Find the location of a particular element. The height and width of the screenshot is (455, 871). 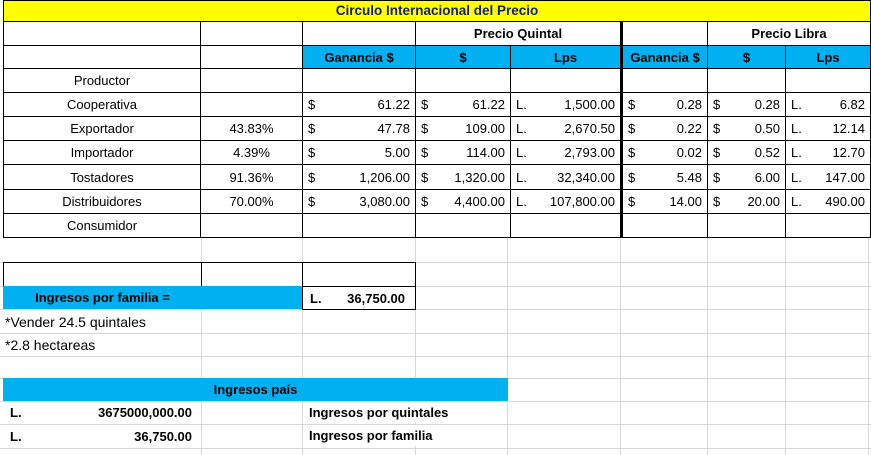

money-cell: $114.00 is located at coordinates (463, 153).